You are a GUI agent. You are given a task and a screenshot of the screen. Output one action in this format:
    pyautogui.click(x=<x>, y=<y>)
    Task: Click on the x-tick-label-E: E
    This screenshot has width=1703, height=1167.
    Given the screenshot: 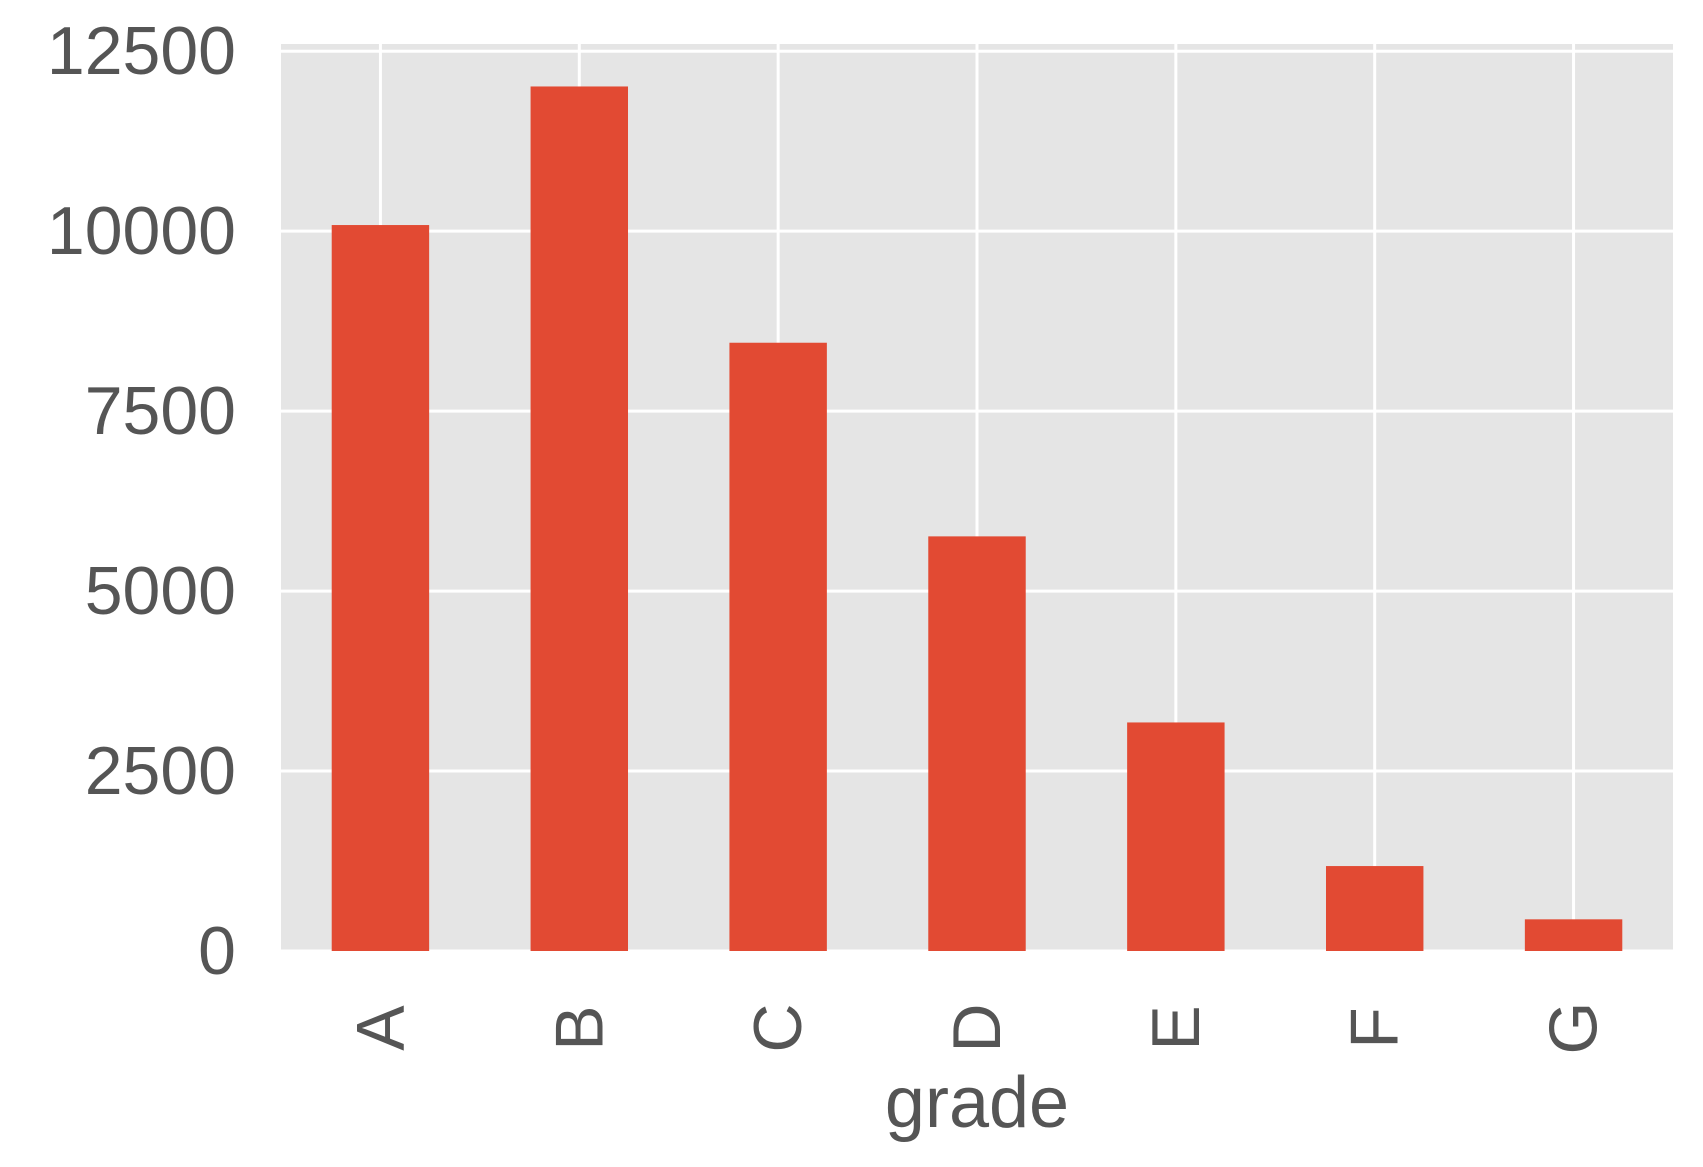 What is the action you would take?
    pyautogui.click(x=1176, y=1027)
    